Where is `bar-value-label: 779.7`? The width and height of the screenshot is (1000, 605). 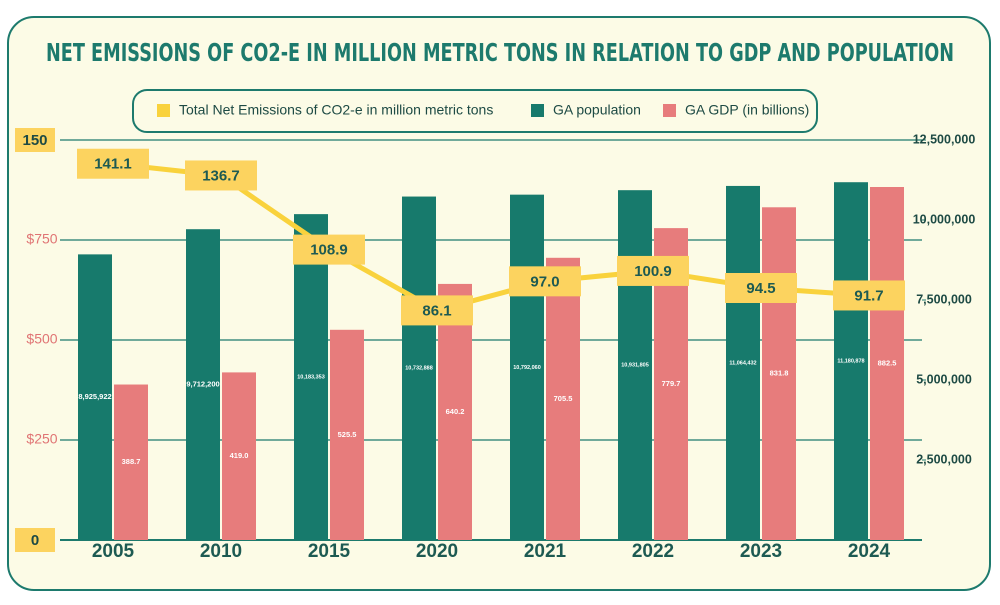 bar-value-label: 779.7 is located at coordinates (671, 383).